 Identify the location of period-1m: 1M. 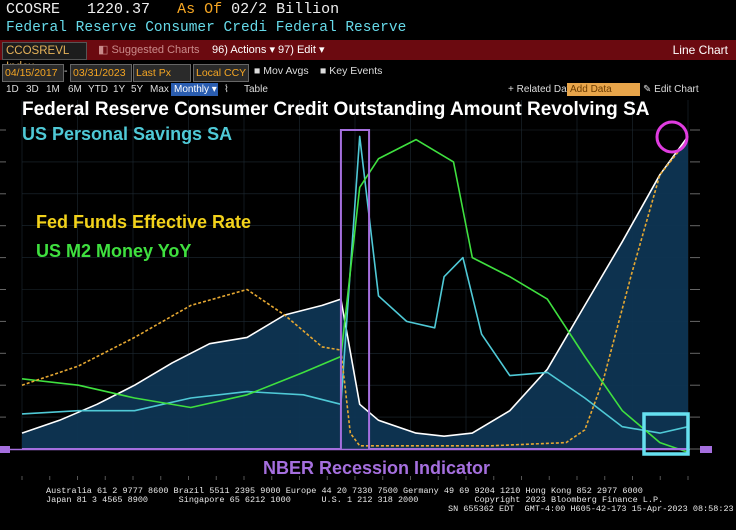
(53, 89).